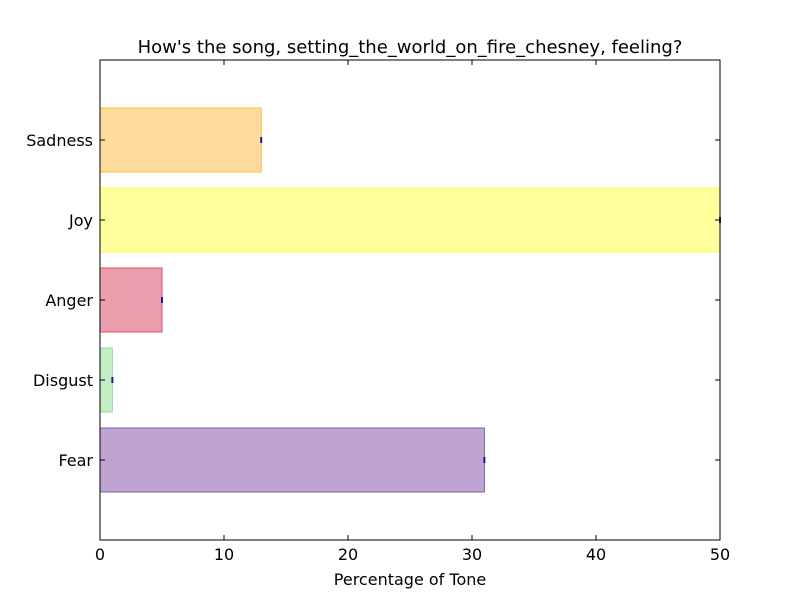 This screenshot has width=800, height=600. I want to click on y-tick-label-anger: Anger, so click(69, 300).